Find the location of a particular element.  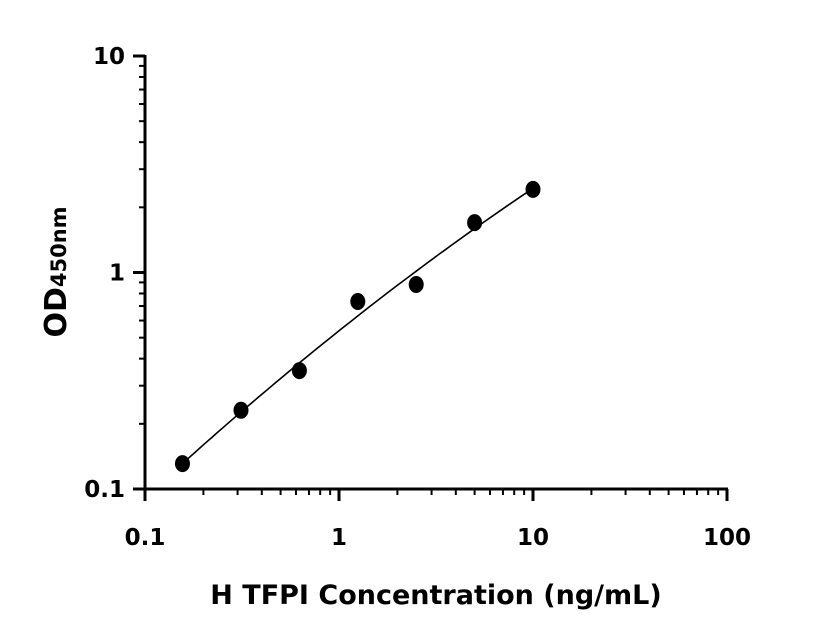

y-axis-label: OD450nm is located at coordinates (56, 271).